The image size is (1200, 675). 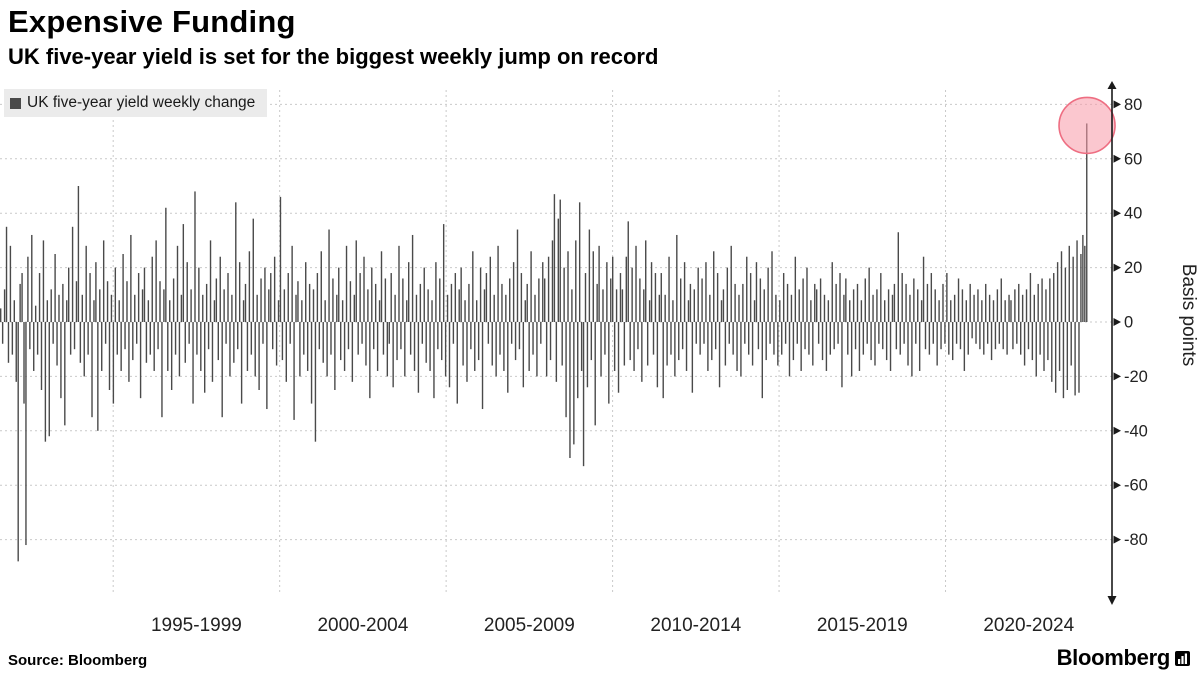 I want to click on legend: UK five-year yield weekly change, so click(x=136, y=103).